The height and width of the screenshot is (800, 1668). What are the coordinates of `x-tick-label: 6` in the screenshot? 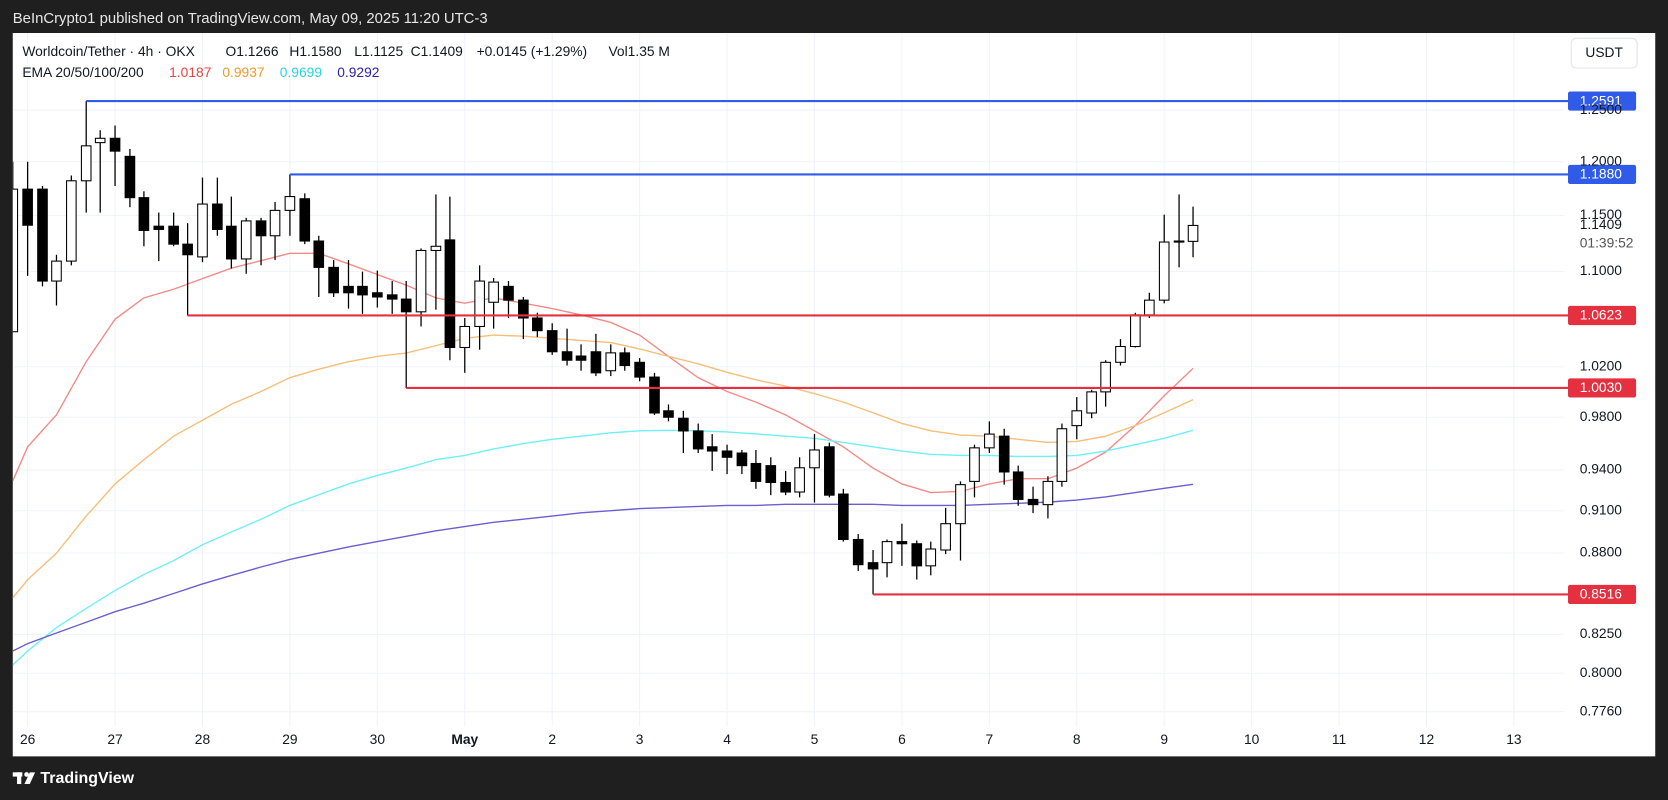 It's located at (902, 739).